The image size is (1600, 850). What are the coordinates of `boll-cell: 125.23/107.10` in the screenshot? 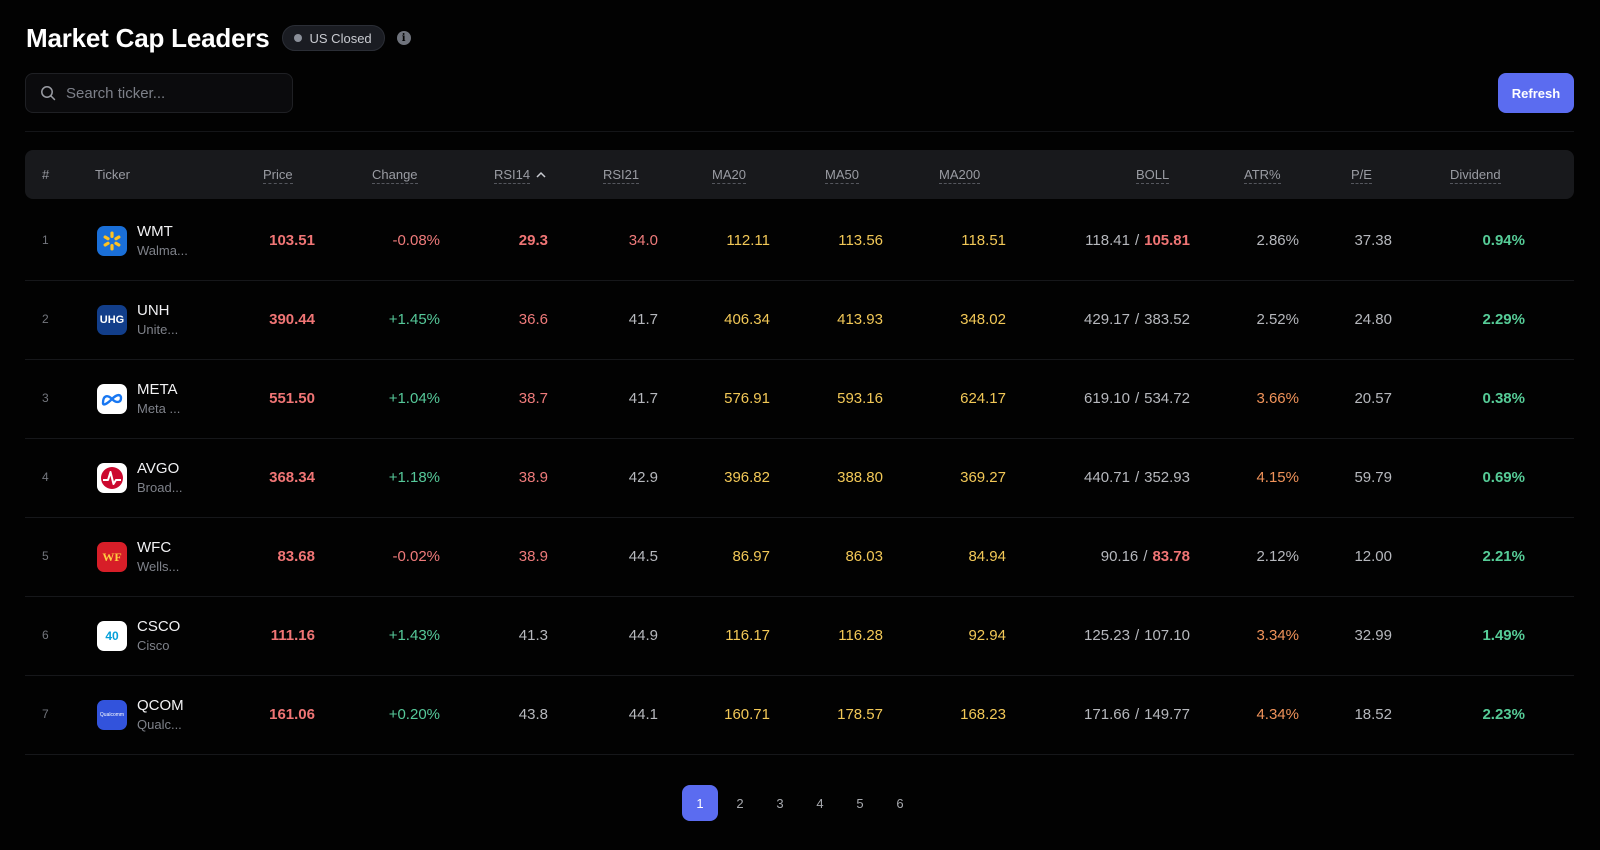 It's located at (1137, 635).